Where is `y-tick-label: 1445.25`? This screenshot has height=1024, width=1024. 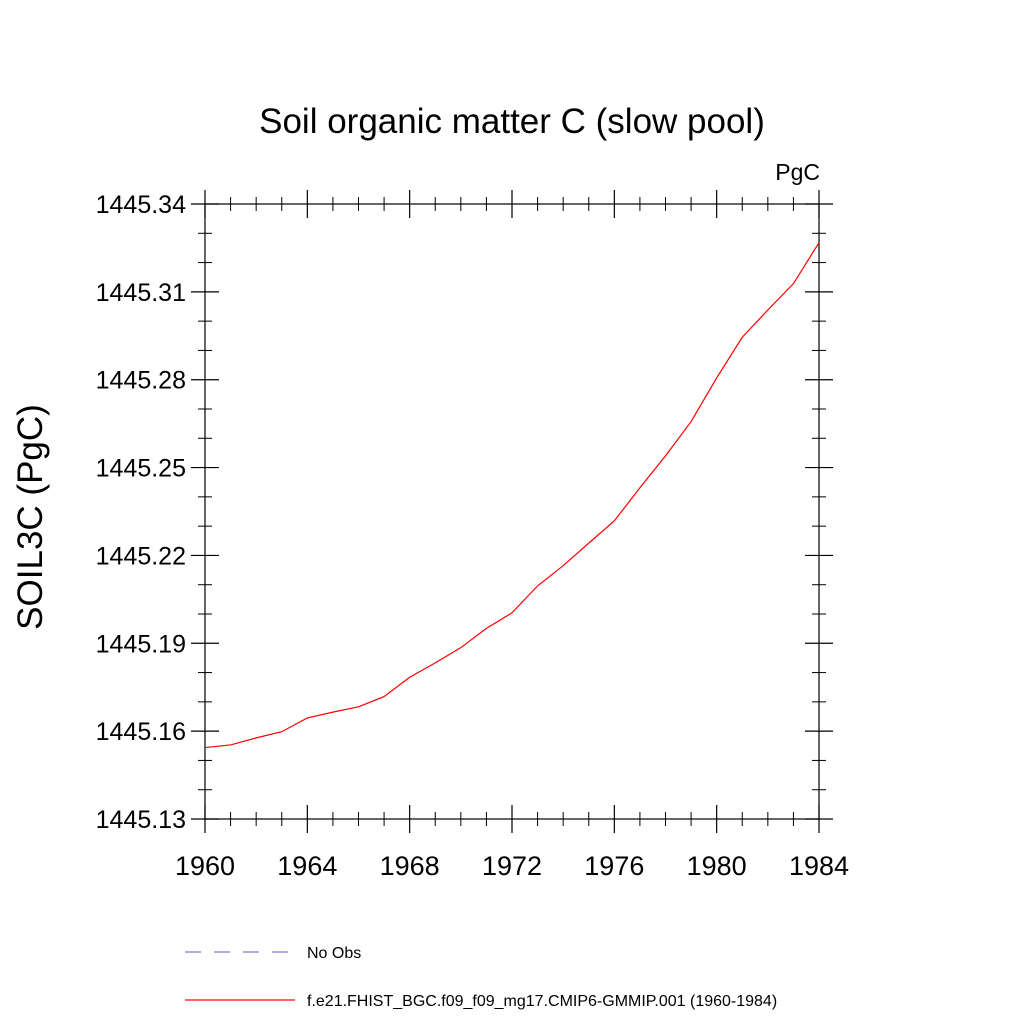
y-tick-label: 1445.25 is located at coordinates (141, 469).